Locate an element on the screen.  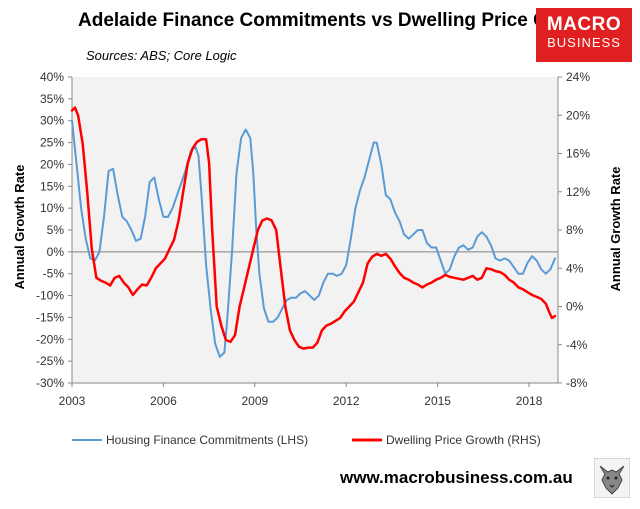
y-left-tick-label: 20% is located at coordinates (52, 164).